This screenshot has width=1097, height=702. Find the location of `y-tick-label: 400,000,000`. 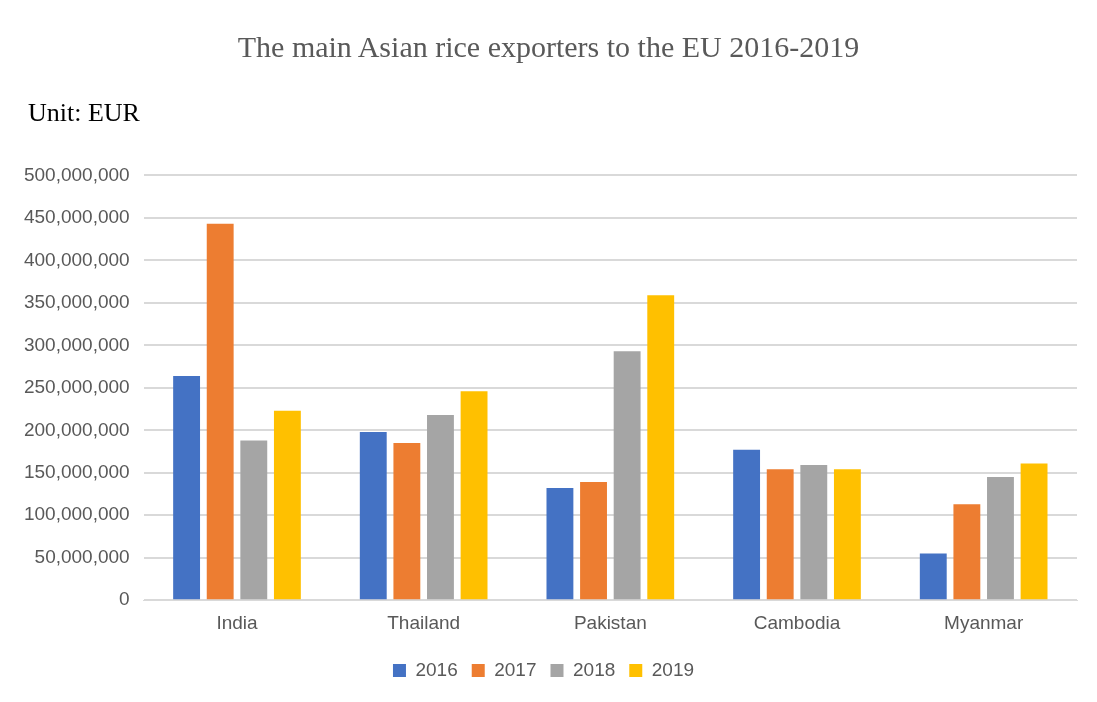

y-tick-label: 400,000,000 is located at coordinates (76, 259).